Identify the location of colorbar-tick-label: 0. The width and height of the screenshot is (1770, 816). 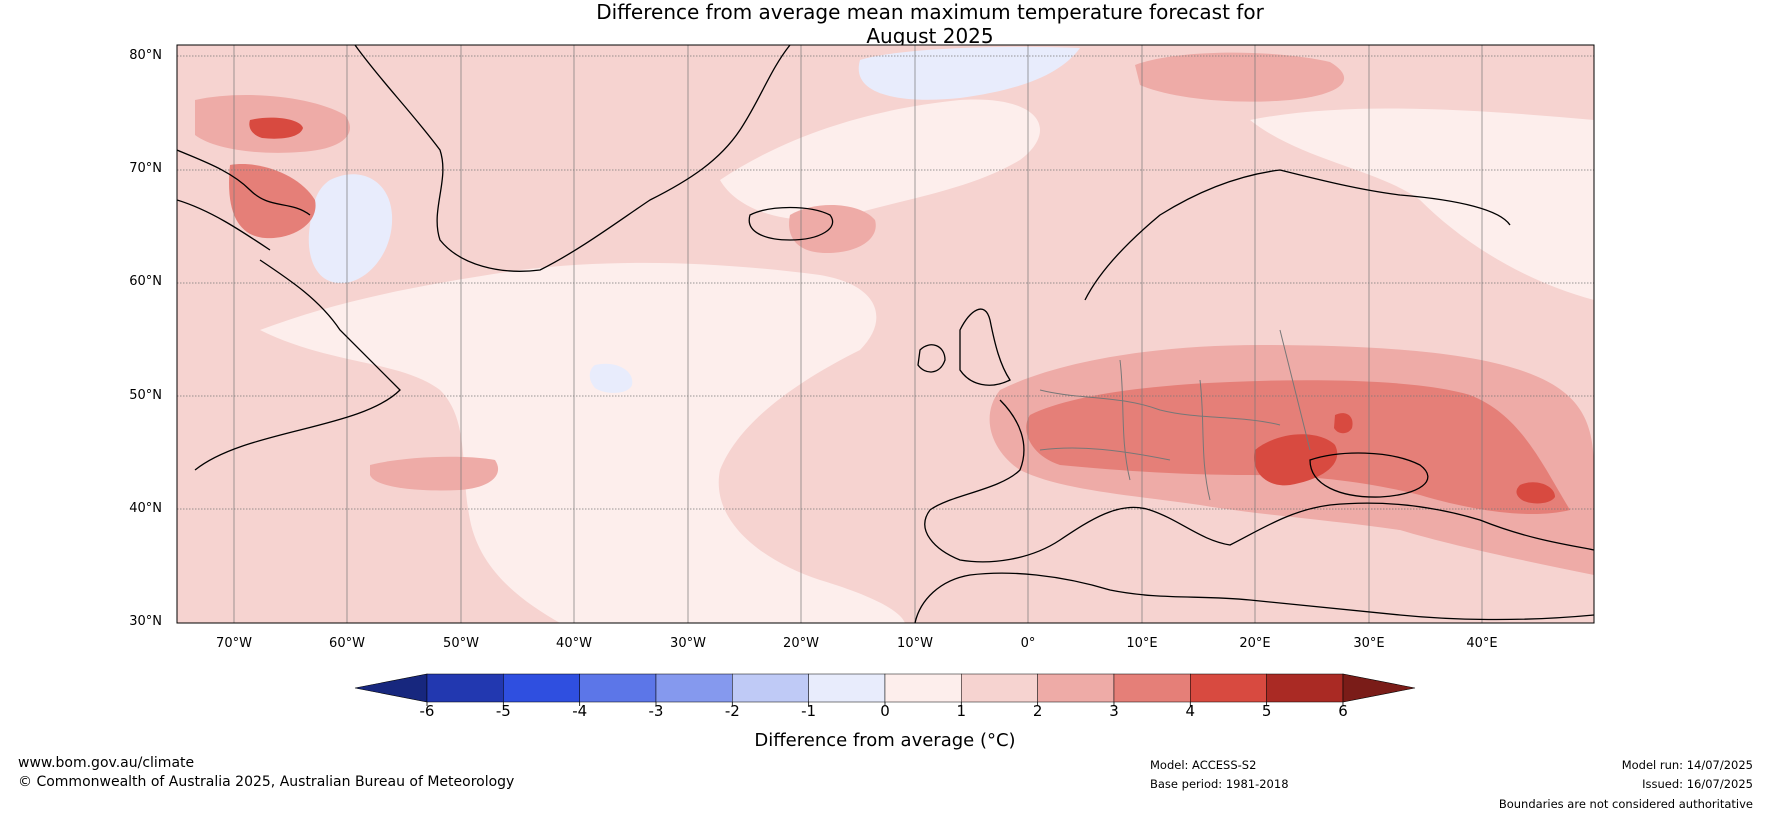
(885, 711).